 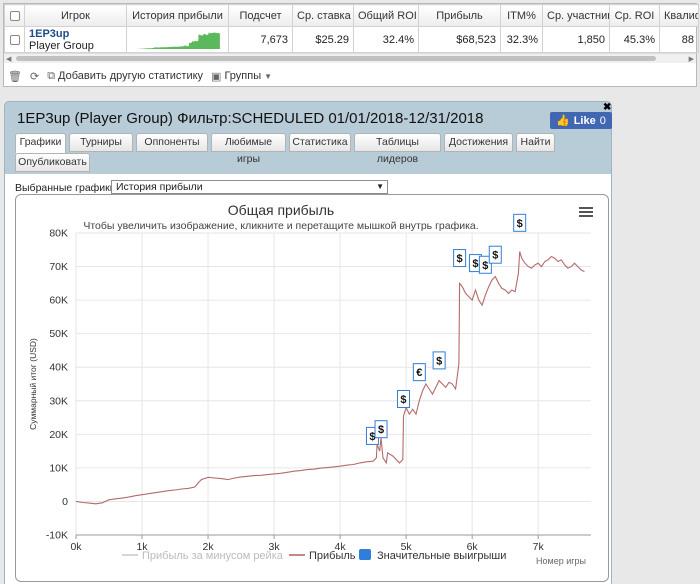 What do you see at coordinates (607, 107) in the screenshot?
I see `close-icon: ✖` at bounding box center [607, 107].